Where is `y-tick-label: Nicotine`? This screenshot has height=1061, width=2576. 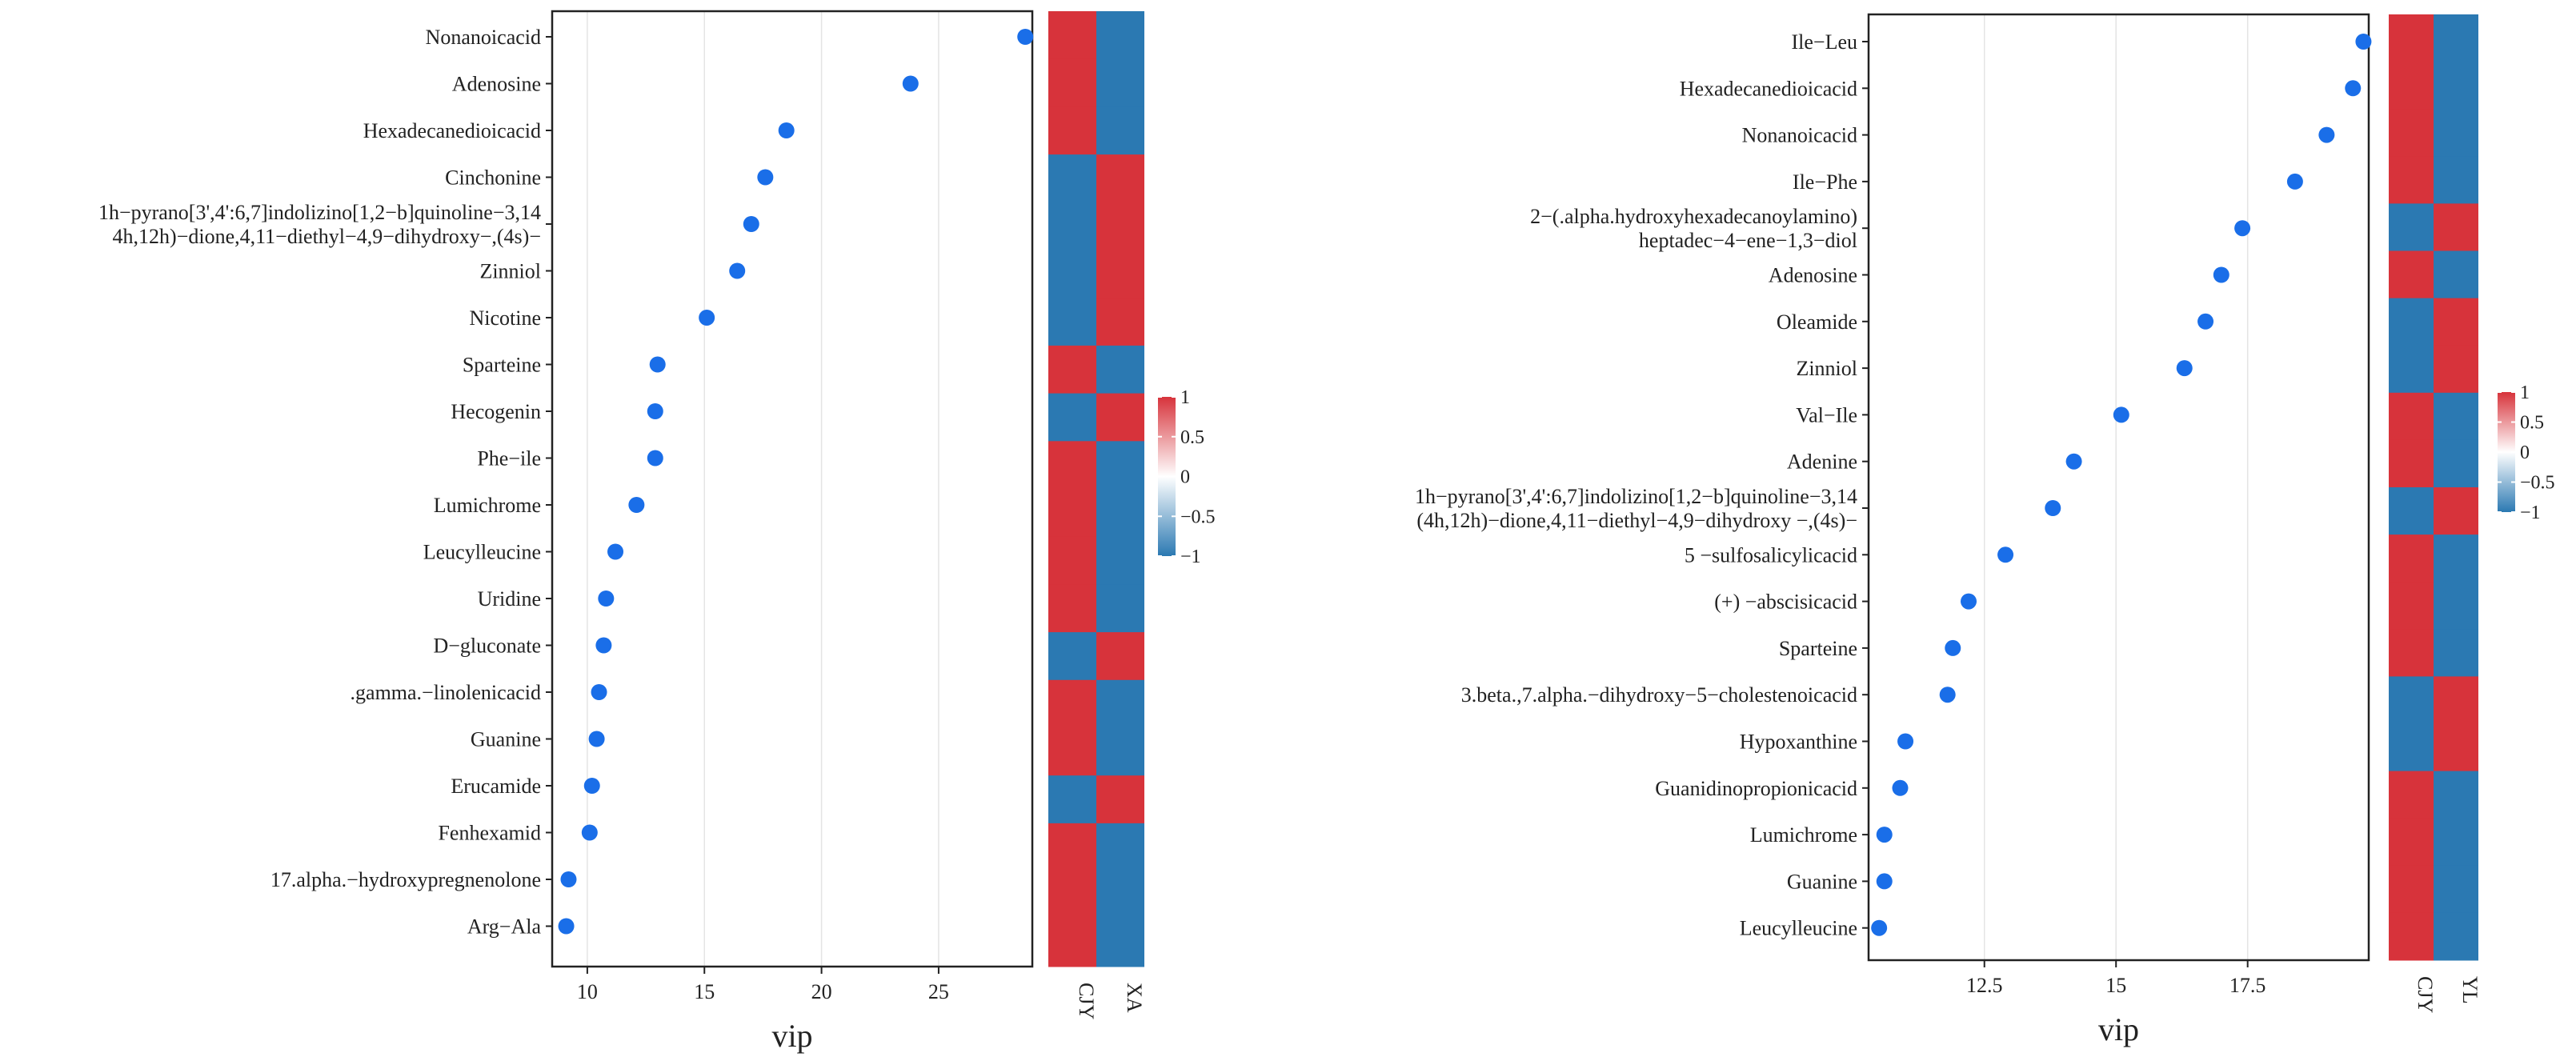 y-tick-label: Nicotine is located at coordinates (505, 318).